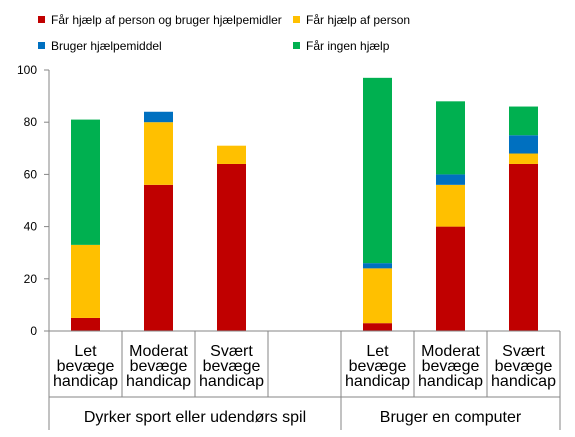  Describe the element at coordinates (31, 174) in the screenshot. I see `y-tick-label: 60` at that location.